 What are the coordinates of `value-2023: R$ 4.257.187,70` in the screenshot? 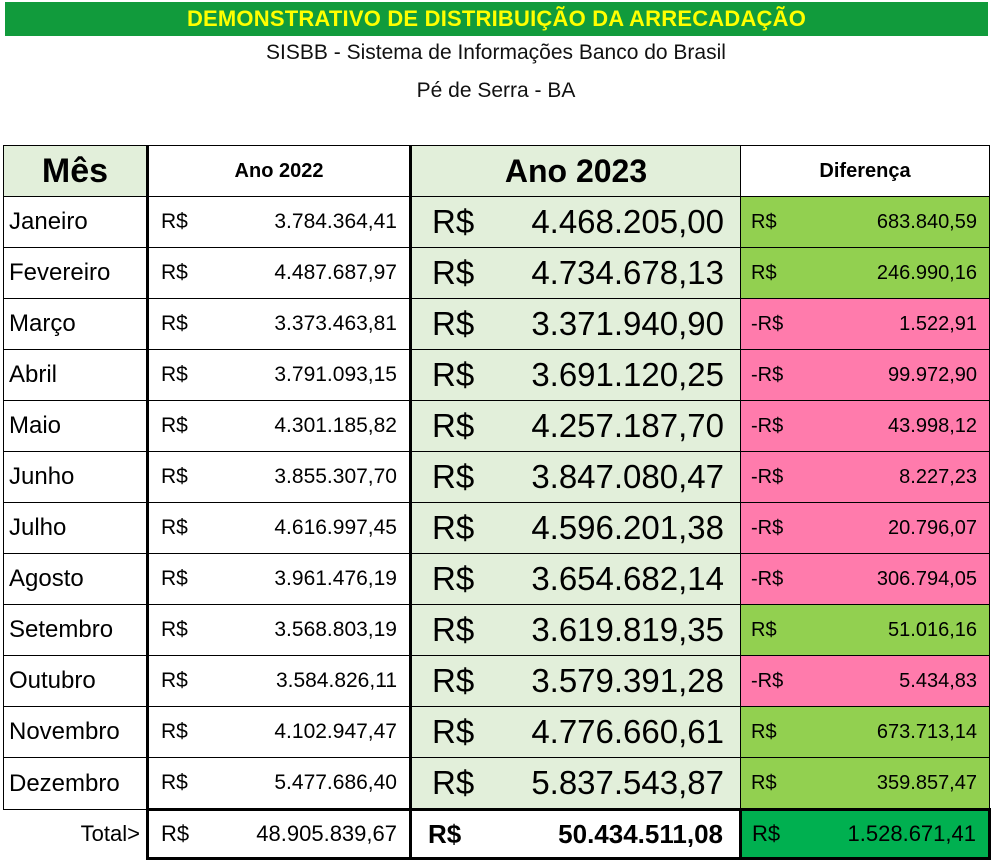 It's located at (575, 426).